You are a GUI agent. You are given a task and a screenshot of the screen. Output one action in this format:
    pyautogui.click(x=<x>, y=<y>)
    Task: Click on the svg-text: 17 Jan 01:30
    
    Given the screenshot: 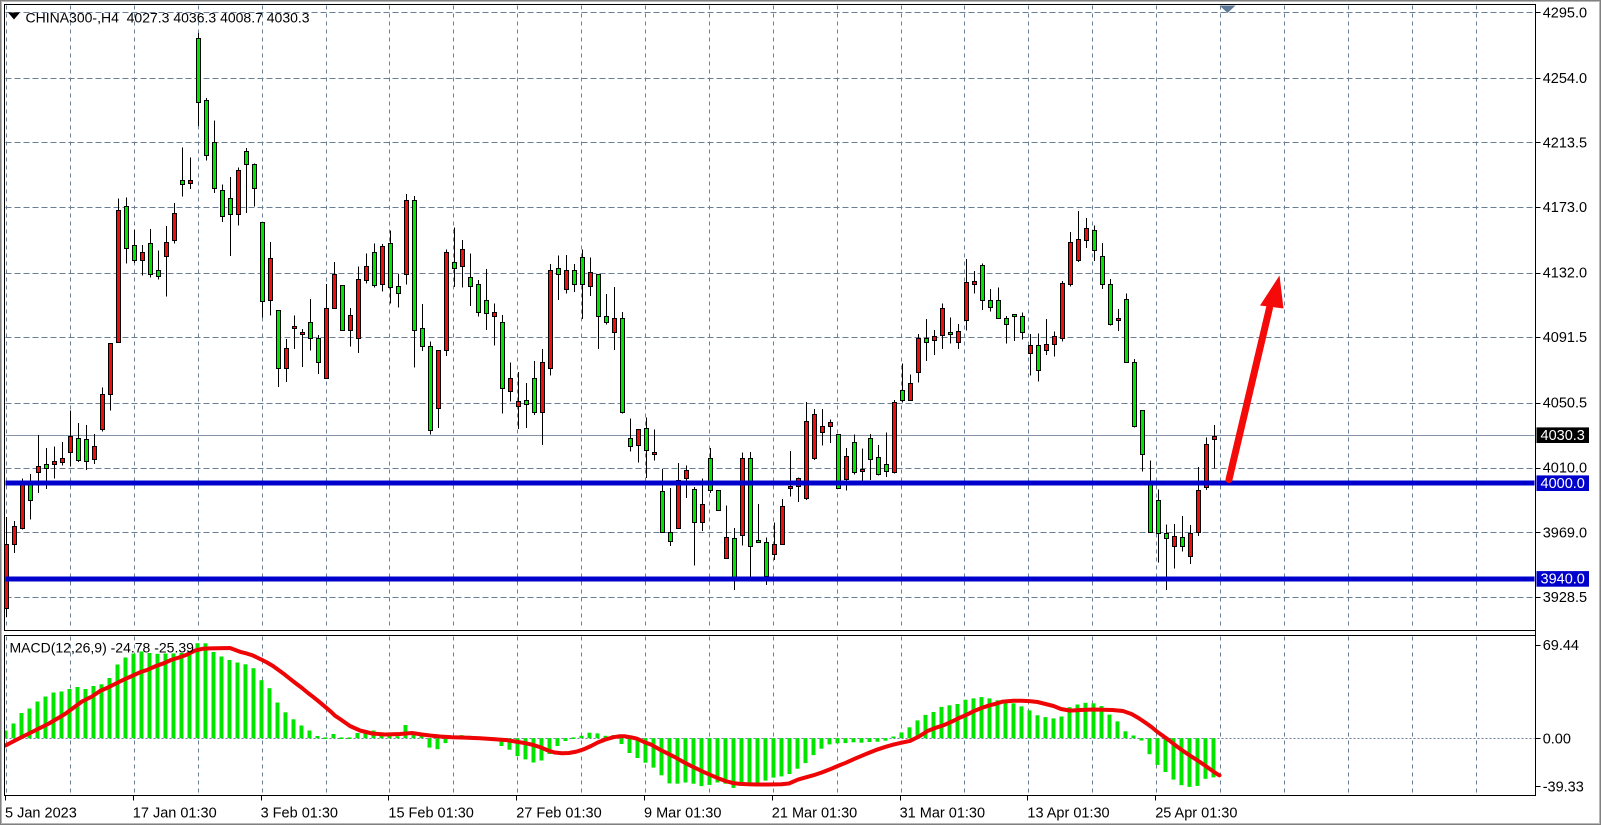 What is the action you would take?
    pyautogui.click(x=175, y=814)
    